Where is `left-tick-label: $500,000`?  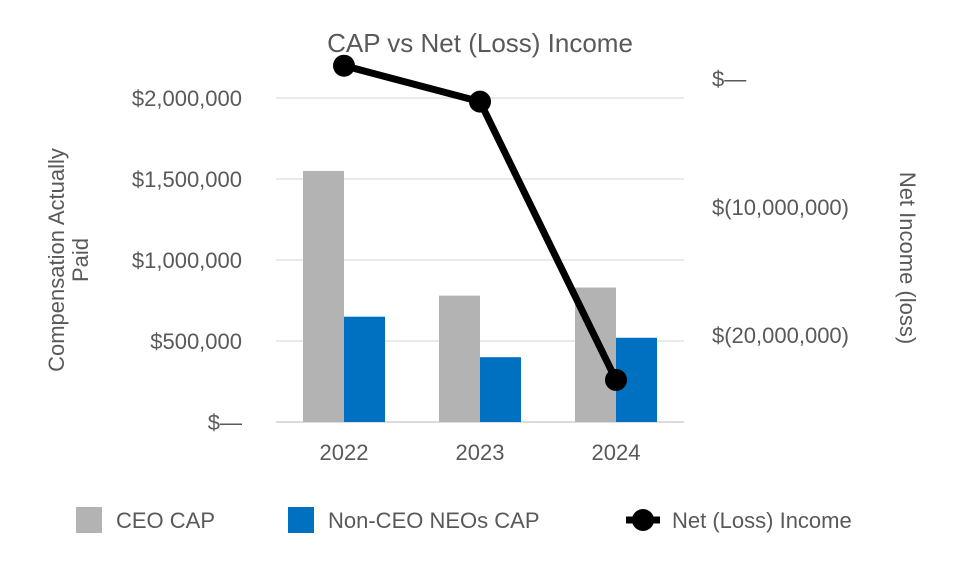 left-tick-label: $500,000 is located at coordinates (196, 341).